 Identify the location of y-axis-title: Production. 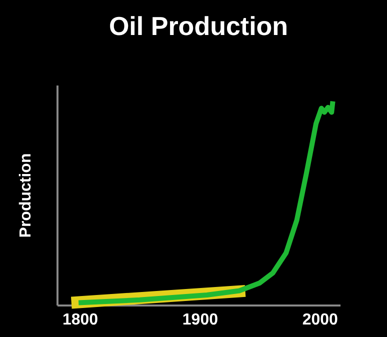
(26, 195).